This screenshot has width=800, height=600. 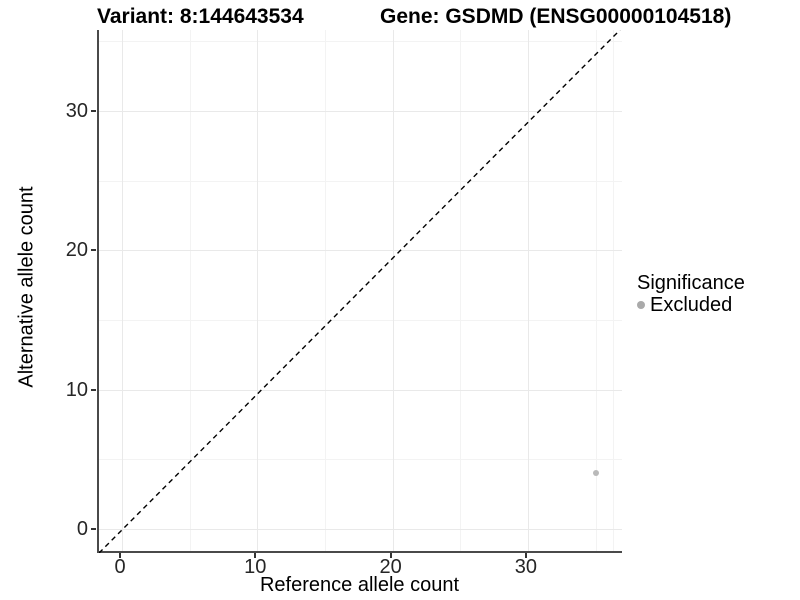 What do you see at coordinates (200, 16) in the screenshot?
I see `variant-title: Variant: 8:144643534` at bounding box center [200, 16].